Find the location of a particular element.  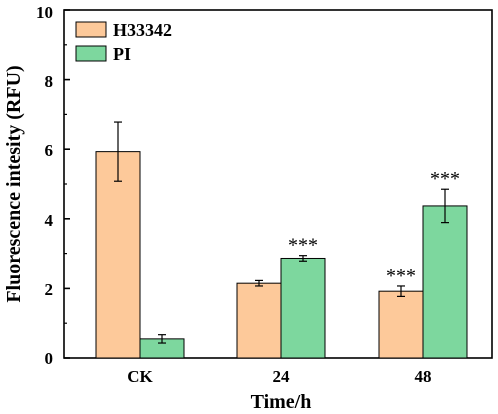

y-axis-title: Fluorescence intesity (RFU) is located at coordinates (14, 183).